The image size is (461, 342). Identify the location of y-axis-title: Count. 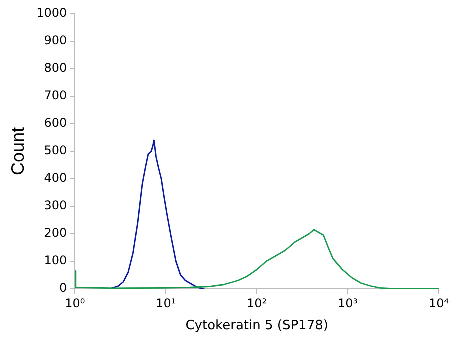
(18, 151).